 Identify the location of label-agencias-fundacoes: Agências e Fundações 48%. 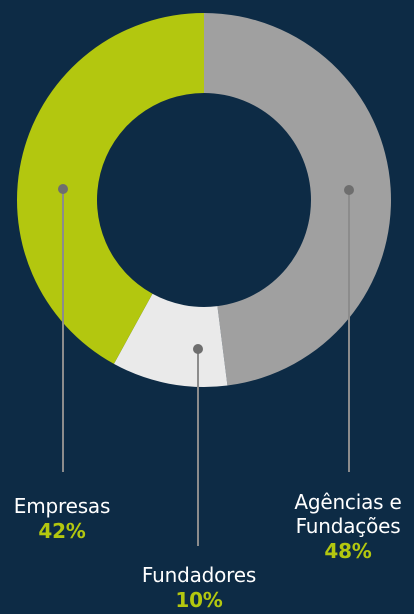
(348, 527).